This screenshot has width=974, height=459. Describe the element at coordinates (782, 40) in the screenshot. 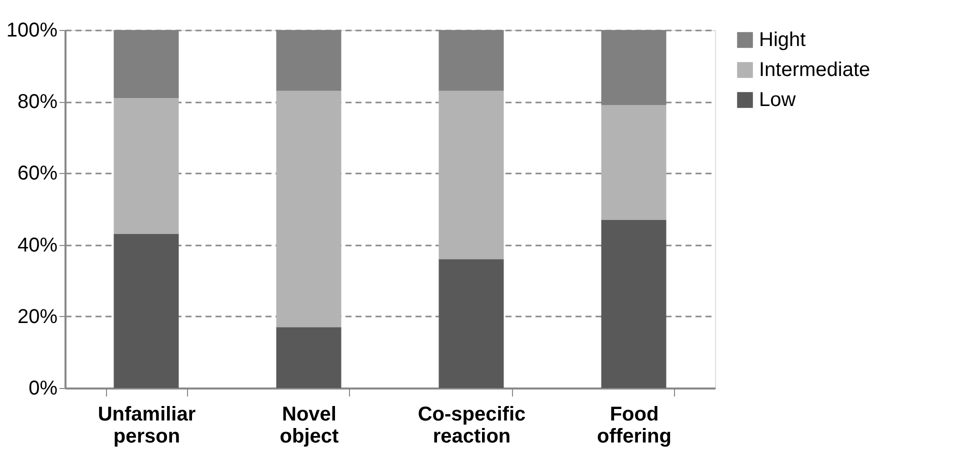

I see `legend-label: Hight` at that location.